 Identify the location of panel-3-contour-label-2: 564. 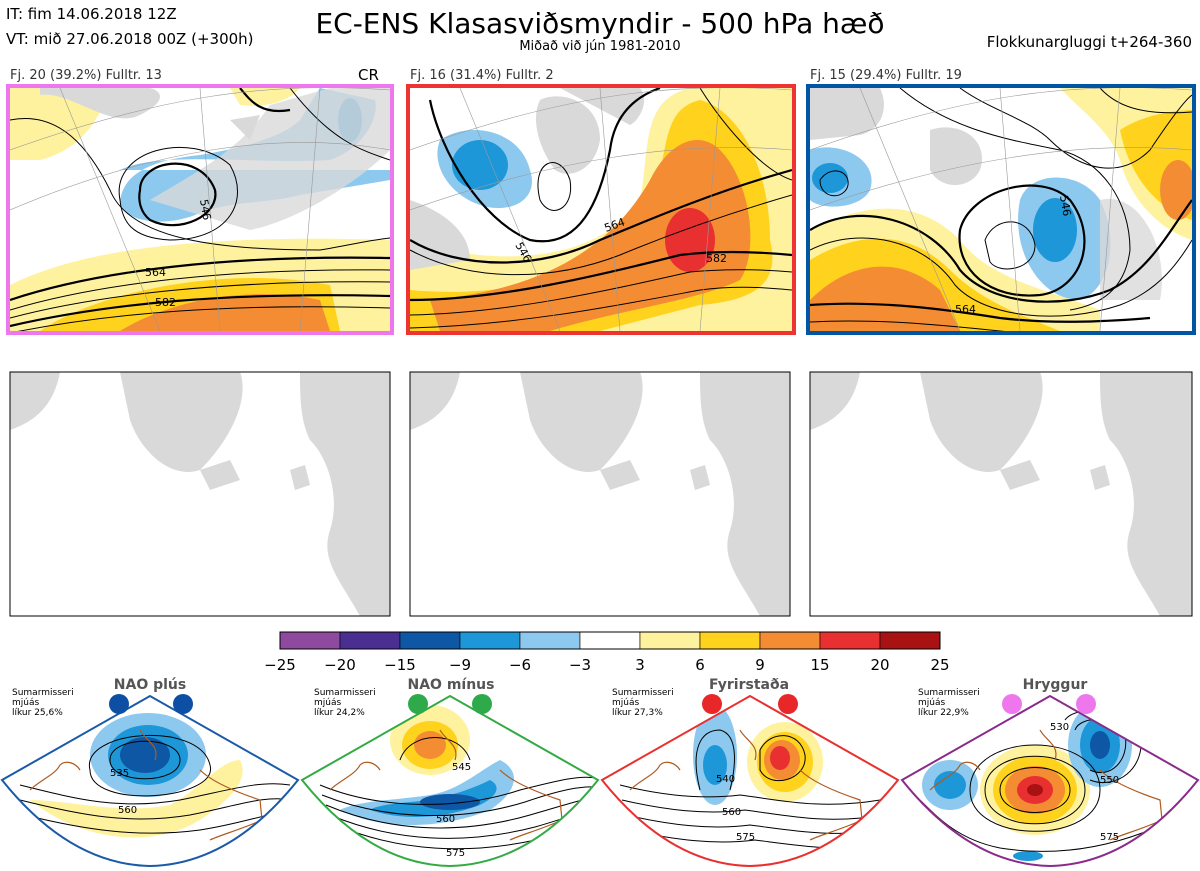
(965, 309).